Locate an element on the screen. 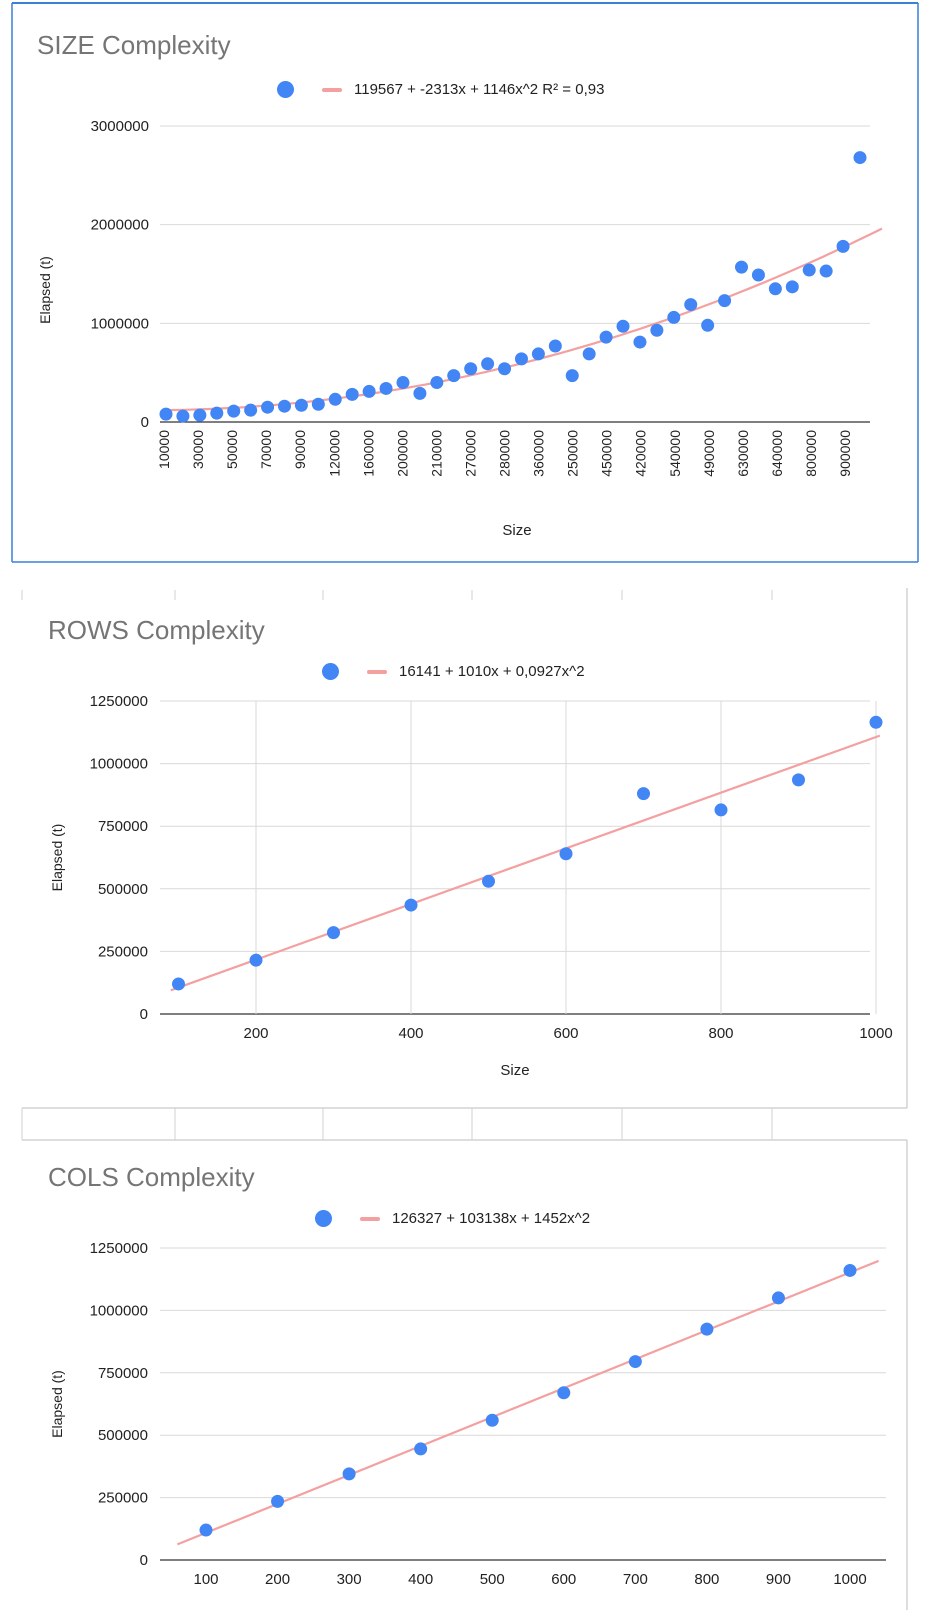 The image size is (941, 1610). x-tick-label: 450000 is located at coordinates (607, 453).